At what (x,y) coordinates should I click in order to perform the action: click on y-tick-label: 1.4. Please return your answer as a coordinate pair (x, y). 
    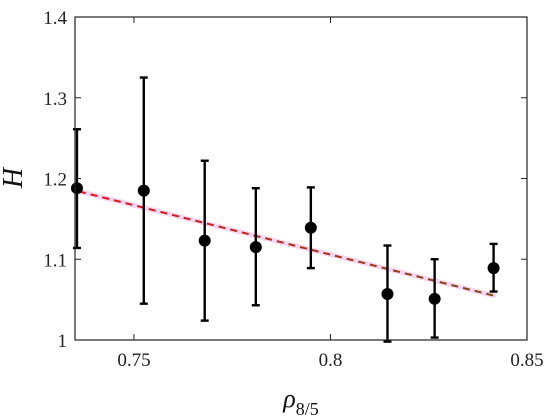
    Looking at the image, I should click on (55, 18).